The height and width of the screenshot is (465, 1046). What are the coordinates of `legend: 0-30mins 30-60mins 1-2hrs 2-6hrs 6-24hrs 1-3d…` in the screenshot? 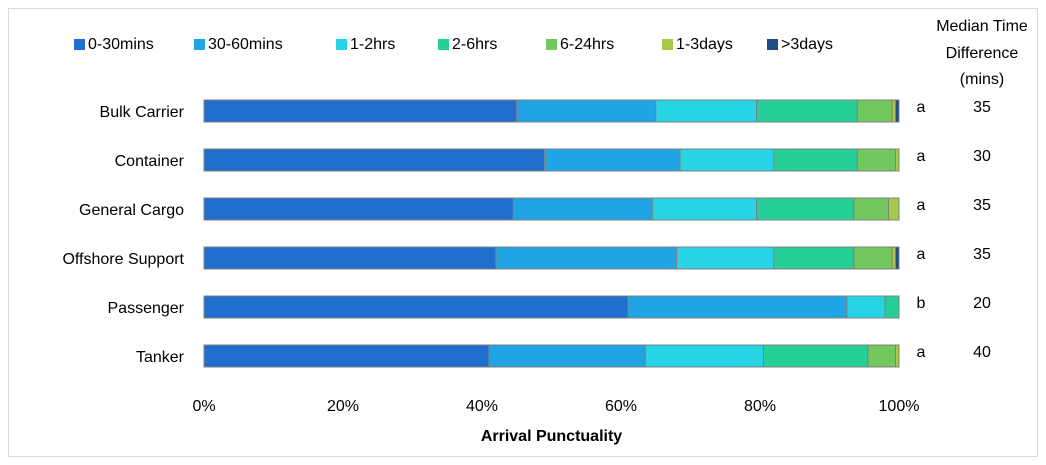 It's located at (453, 44).